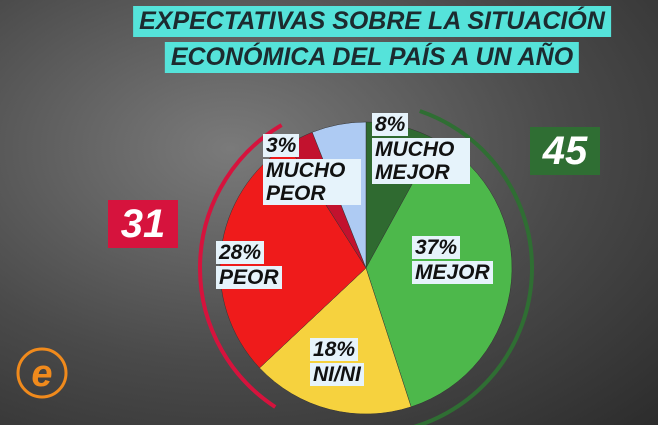 This screenshot has width=658, height=425. Describe the element at coordinates (249, 277) in the screenshot. I see `category-label: PEOR` at that location.